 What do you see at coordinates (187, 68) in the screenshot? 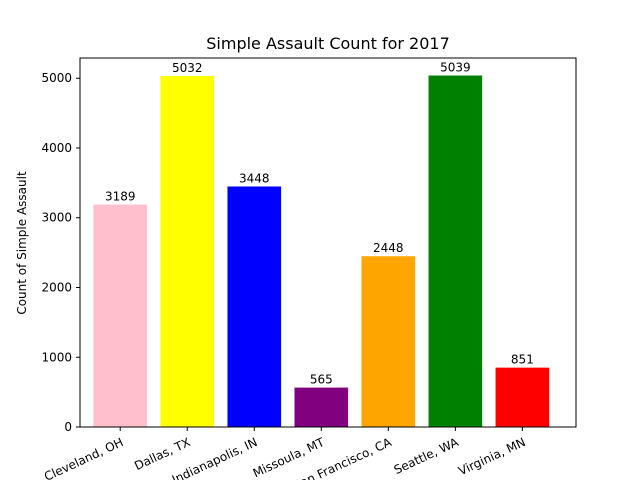
I see `bar-value-label-1: 5032` at bounding box center [187, 68].